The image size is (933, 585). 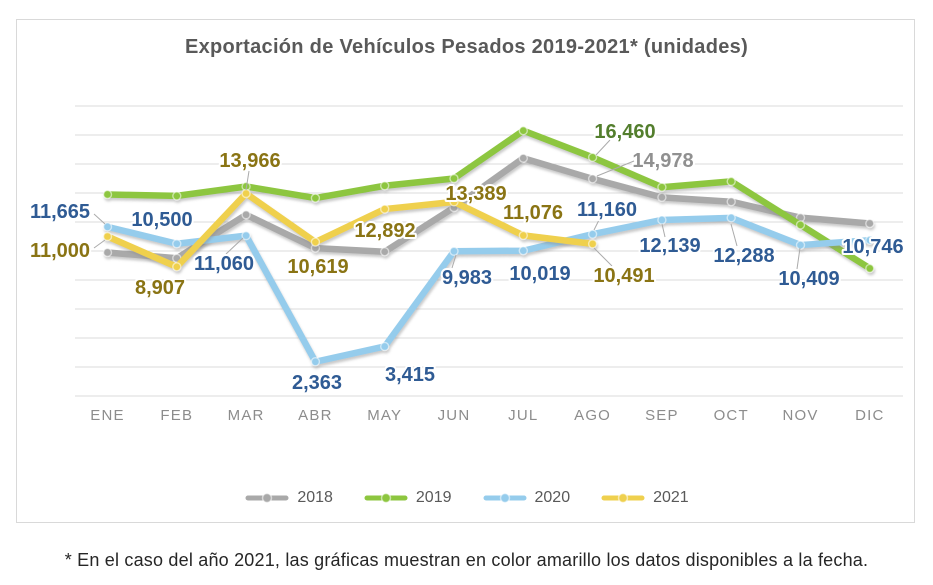 I want to click on data-label-2019-AGO: 16,460, so click(x=624, y=132).